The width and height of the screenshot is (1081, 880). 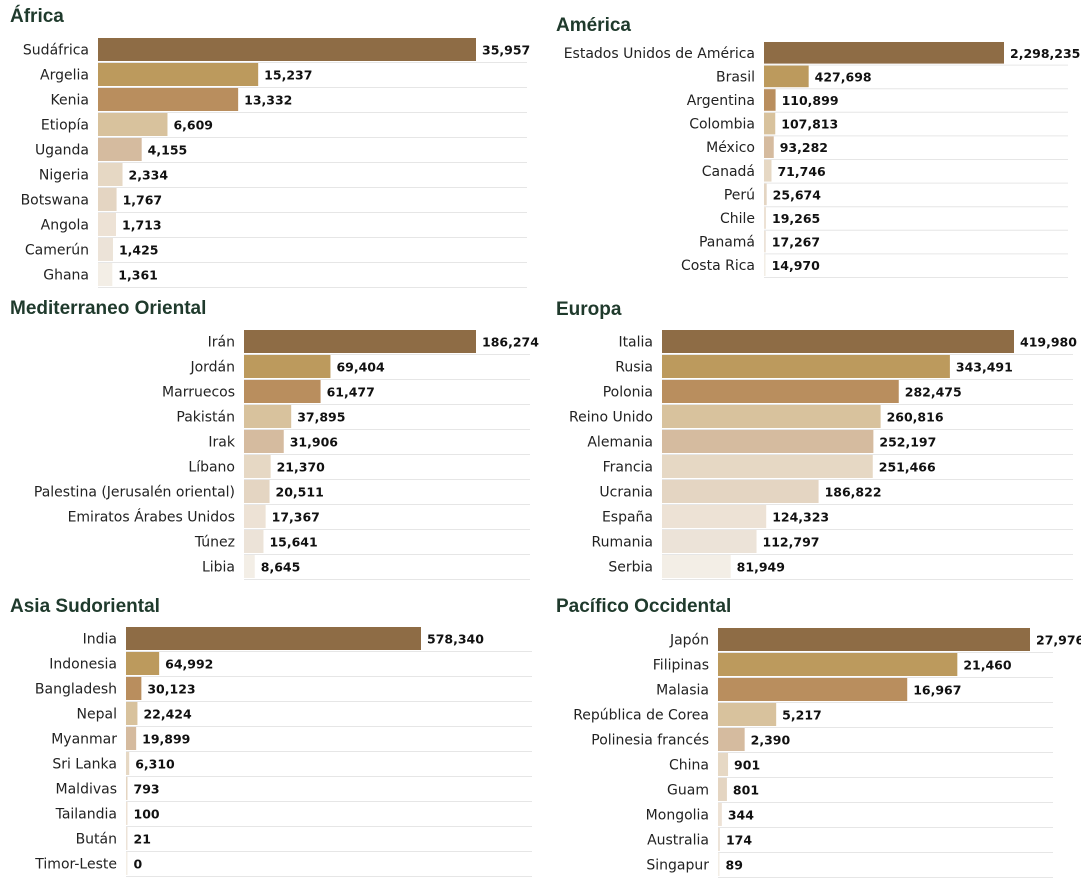 What do you see at coordinates (689, 641) in the screenshot?
I see `category-label: Japón` at bounding box center [689, 641].